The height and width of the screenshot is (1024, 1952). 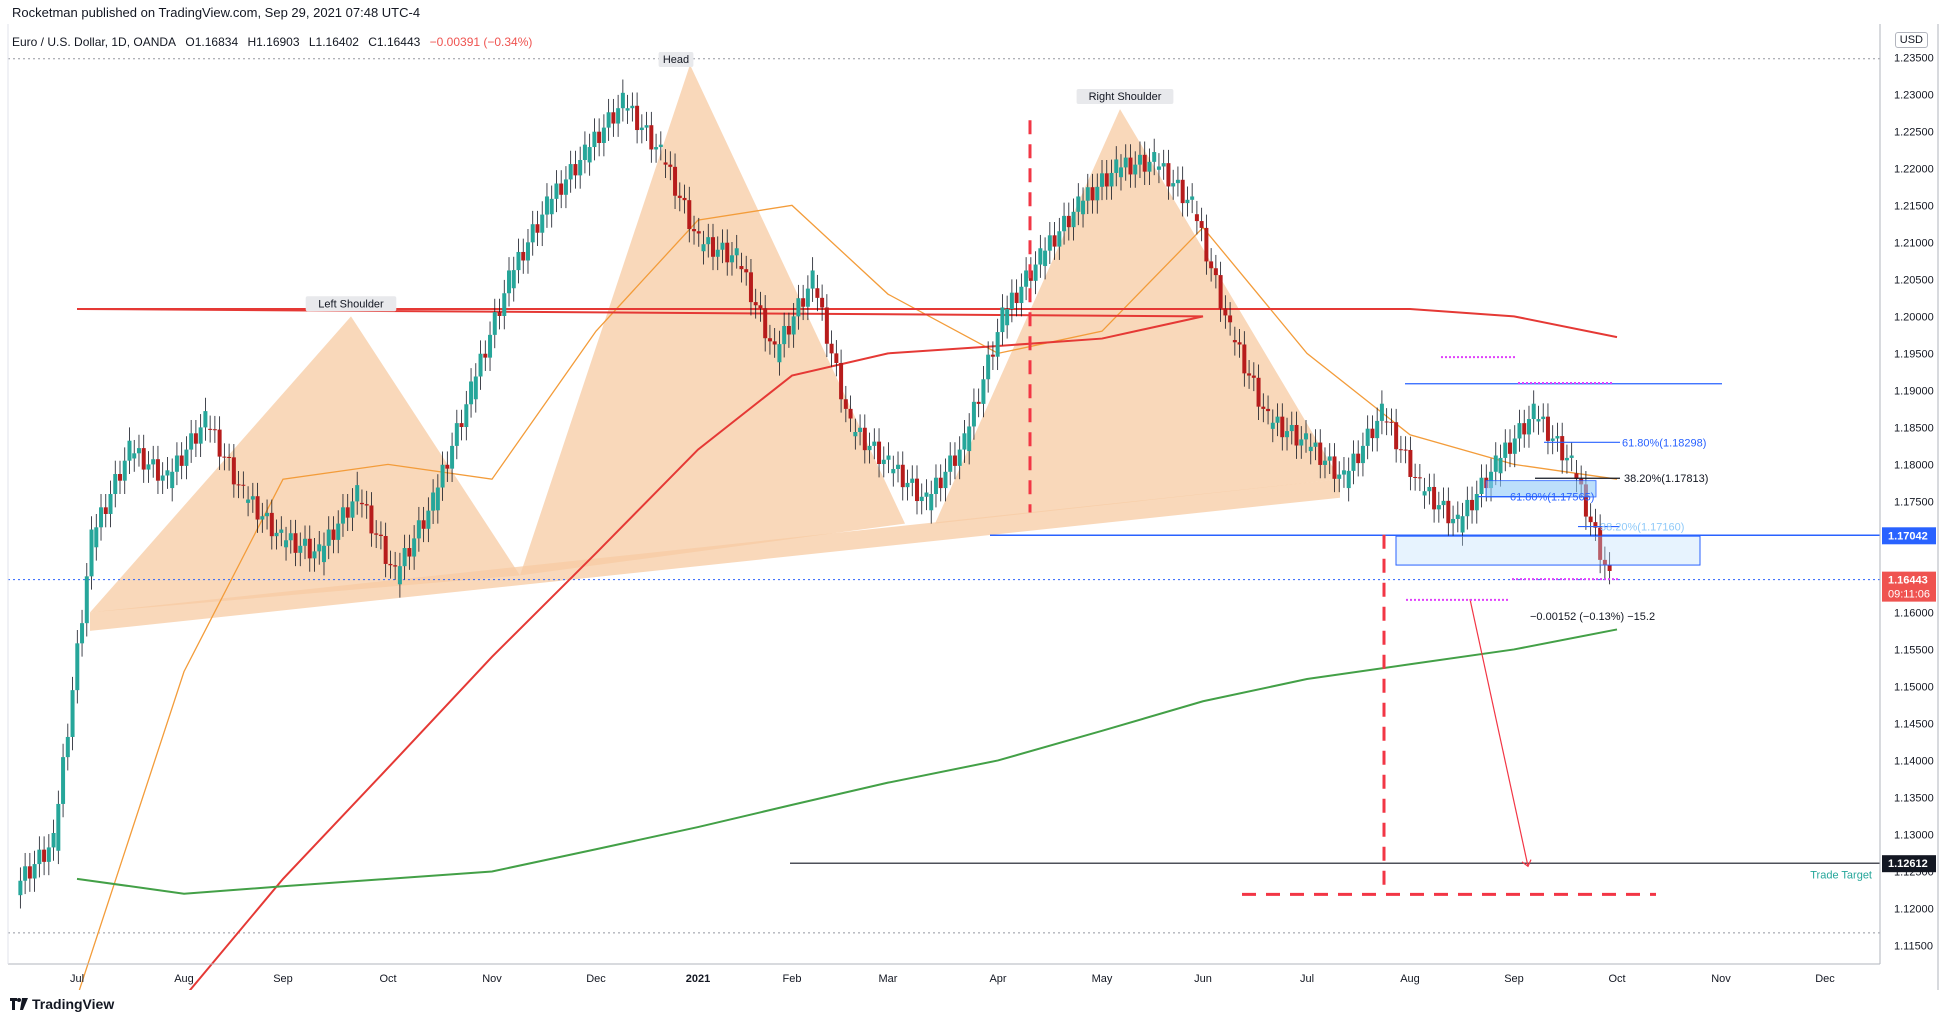 What do you see at coordinates (1499, 732) in the screenshot?
I see `projection-arrow` at bounding box center [1499, 732].